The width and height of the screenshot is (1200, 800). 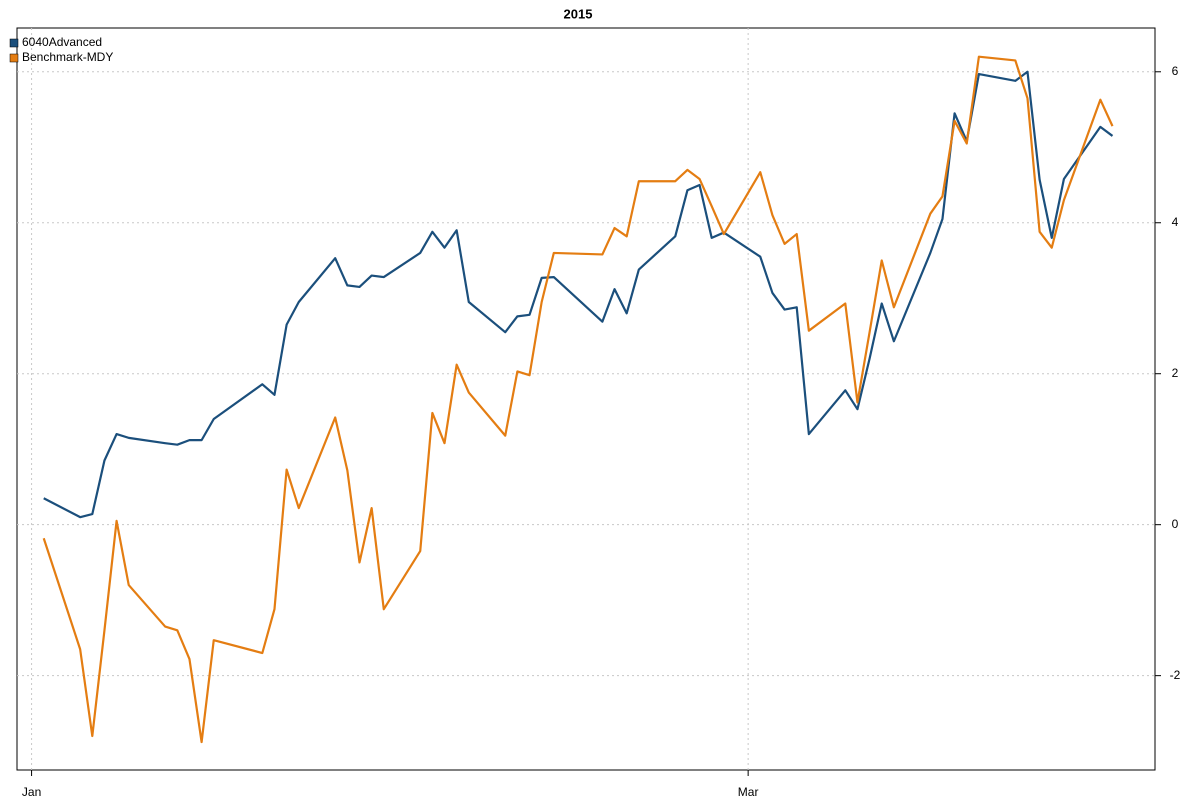 I want to click on x-tick-label: Jan, so click(x=31, y=792).